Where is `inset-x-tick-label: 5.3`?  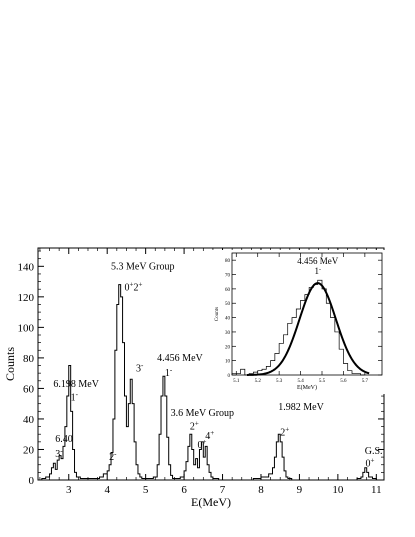
inset-x-tick-label: 5.3 is located at coordinates (279, 381).